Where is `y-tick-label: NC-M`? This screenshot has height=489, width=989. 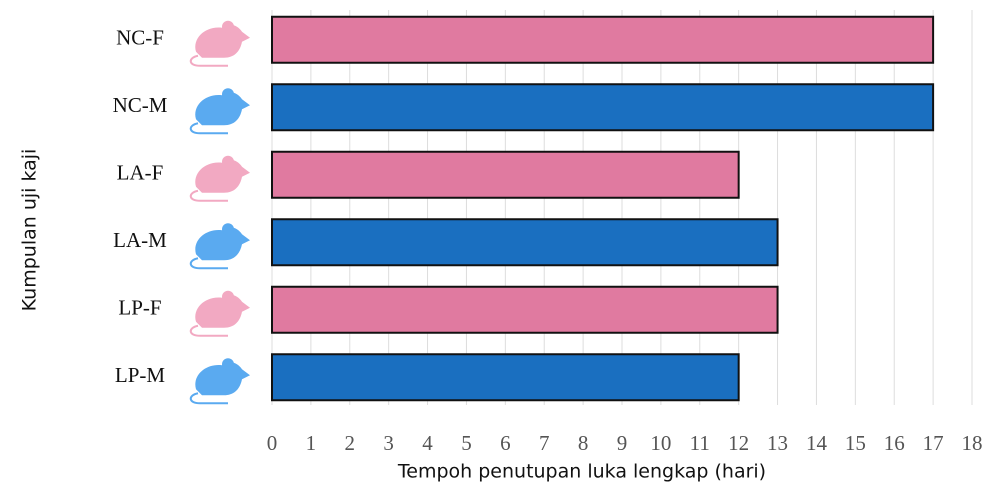
y-tick-label: NC-M is located at coordinates (140, 105).